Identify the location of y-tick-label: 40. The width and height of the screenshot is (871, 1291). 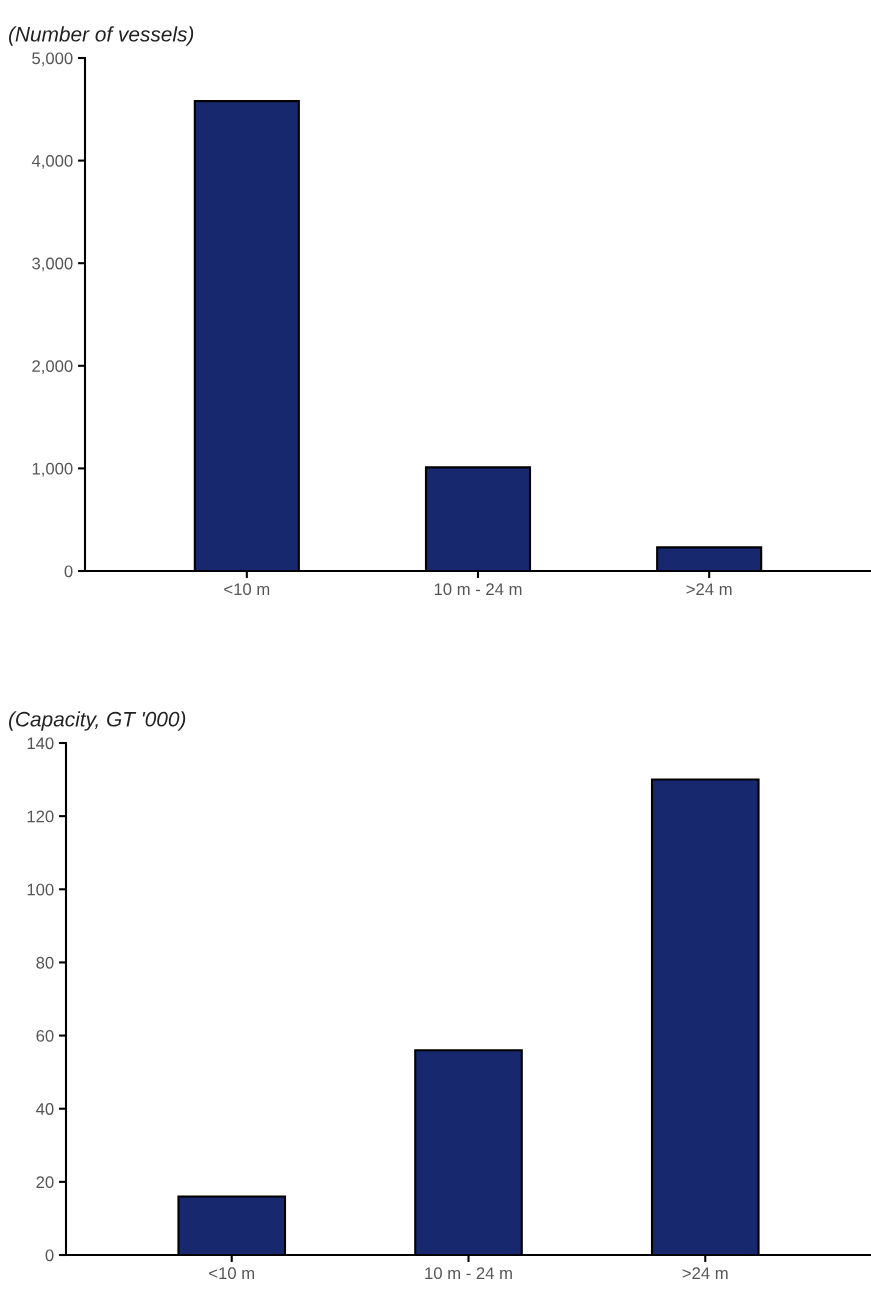
(45, 1109).